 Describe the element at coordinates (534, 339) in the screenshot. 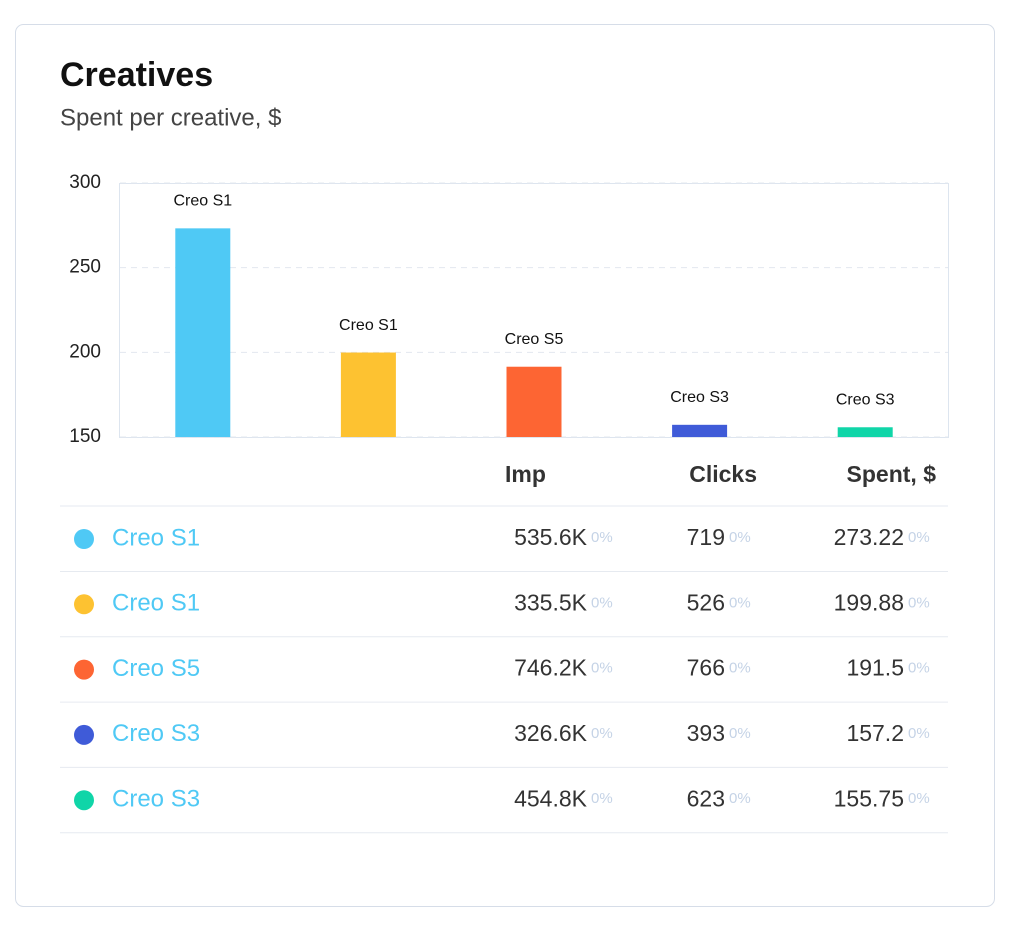

I see `bar-label: Creo S5` at that location.